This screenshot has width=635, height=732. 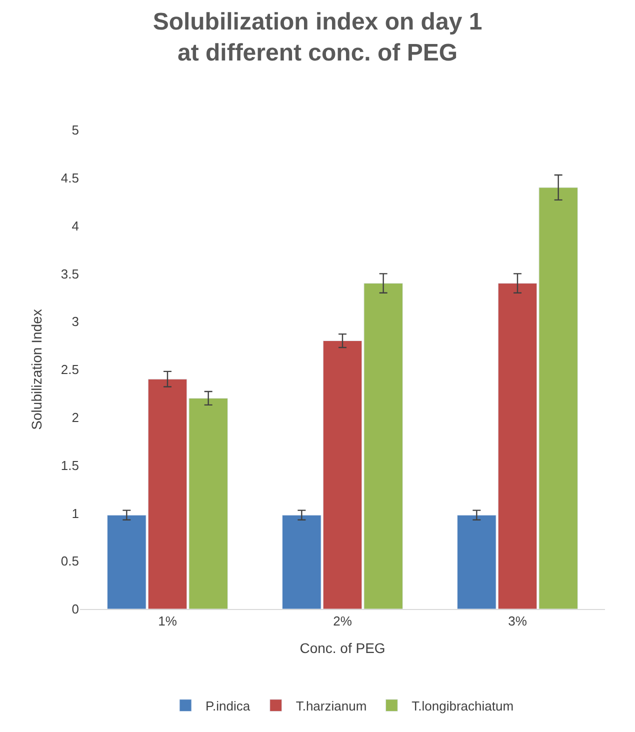 I want to click on y-tick-label: 0.5, so click(x=69, y=561).